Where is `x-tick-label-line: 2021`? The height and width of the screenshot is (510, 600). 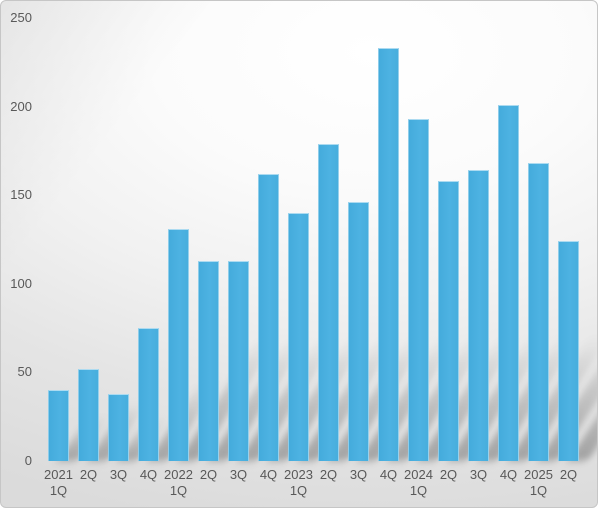 x-tick-label-line: 2021 is located at coordinates (58, 474).